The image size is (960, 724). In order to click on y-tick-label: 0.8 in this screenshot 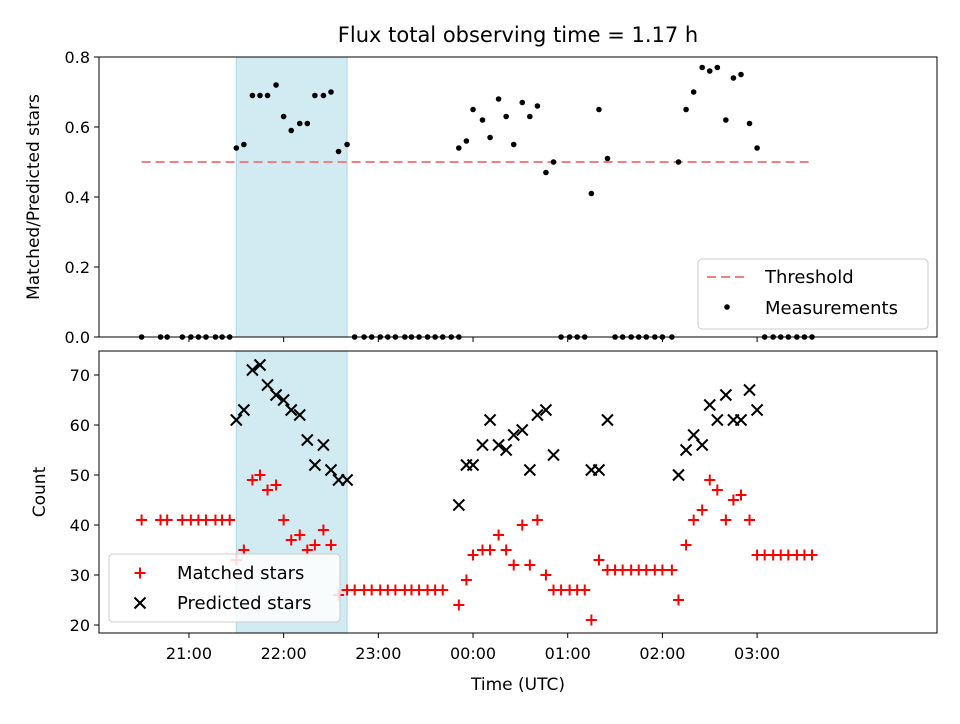, I will do `click(77, 57)`.